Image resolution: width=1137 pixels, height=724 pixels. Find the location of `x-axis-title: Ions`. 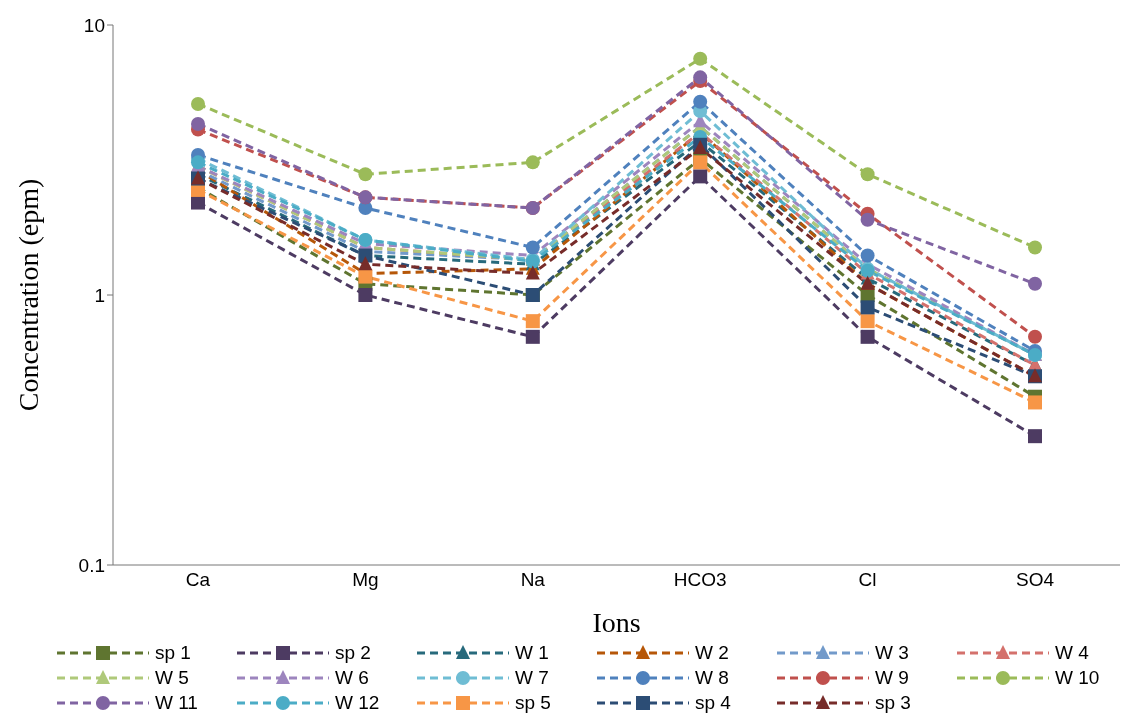

x-axis-title: Ions is located at coordinates (616, 622).